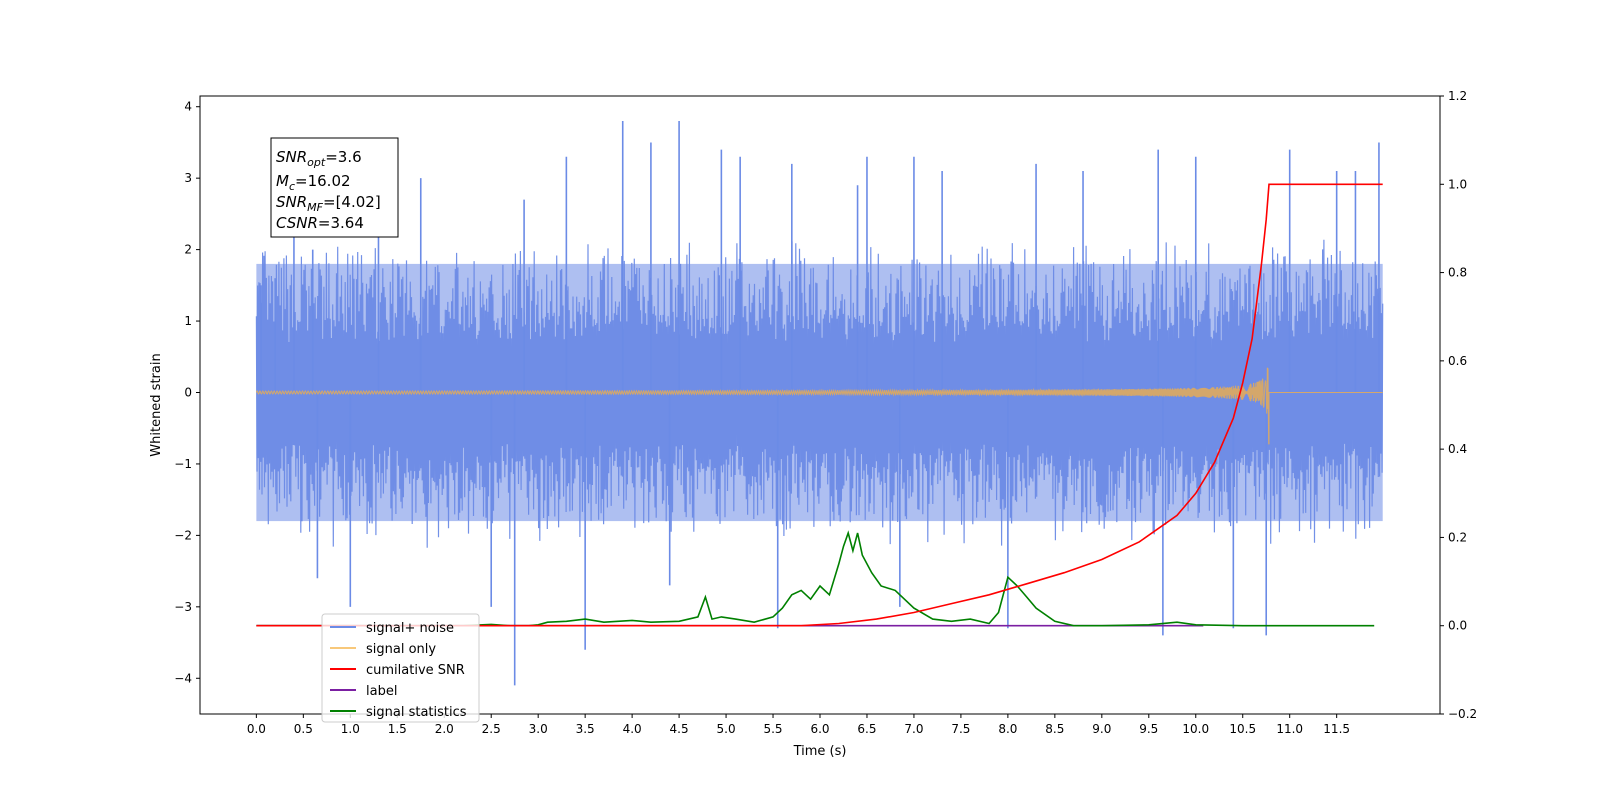  What do you see at coordinates (1457, 361) in the screenshot?
I see `y2-tick-label: 0.6` at bounding box center [1457, 361].